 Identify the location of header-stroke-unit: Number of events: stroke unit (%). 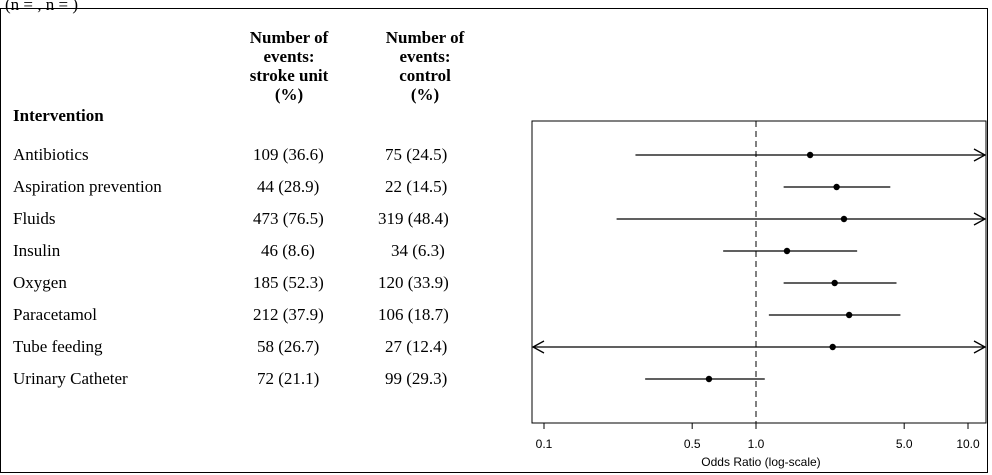
(289, 66).